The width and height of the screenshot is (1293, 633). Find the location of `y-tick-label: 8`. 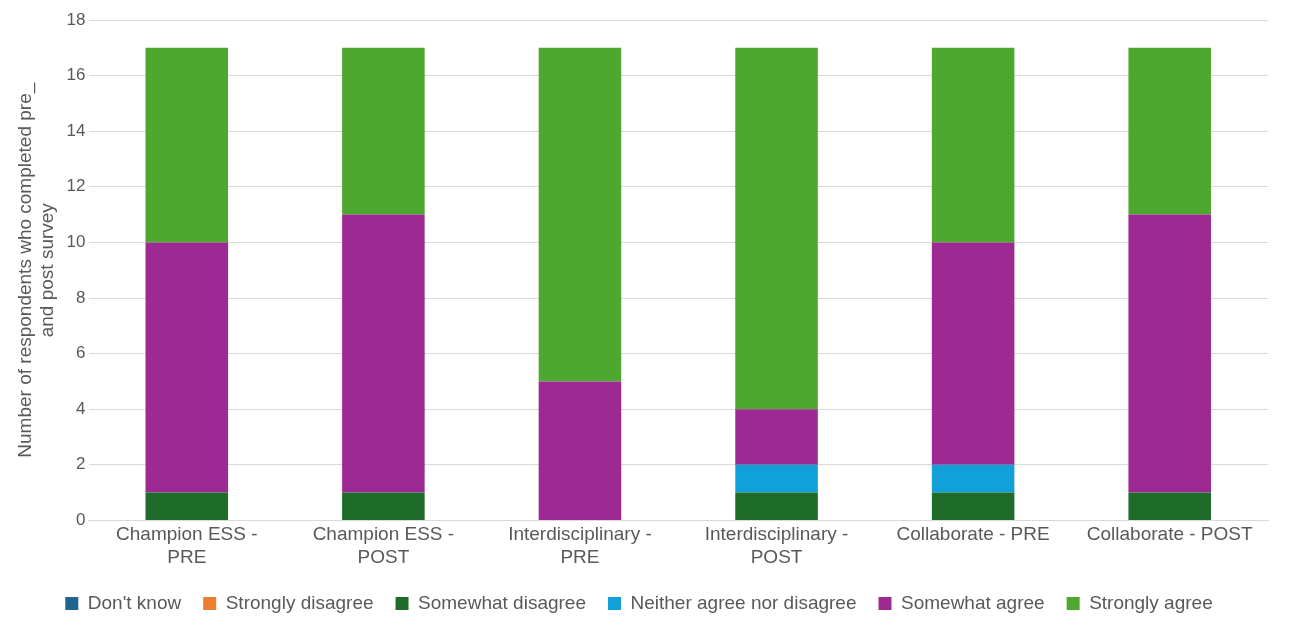

y-tick-label: 8 is located at coordinates (81, 297).